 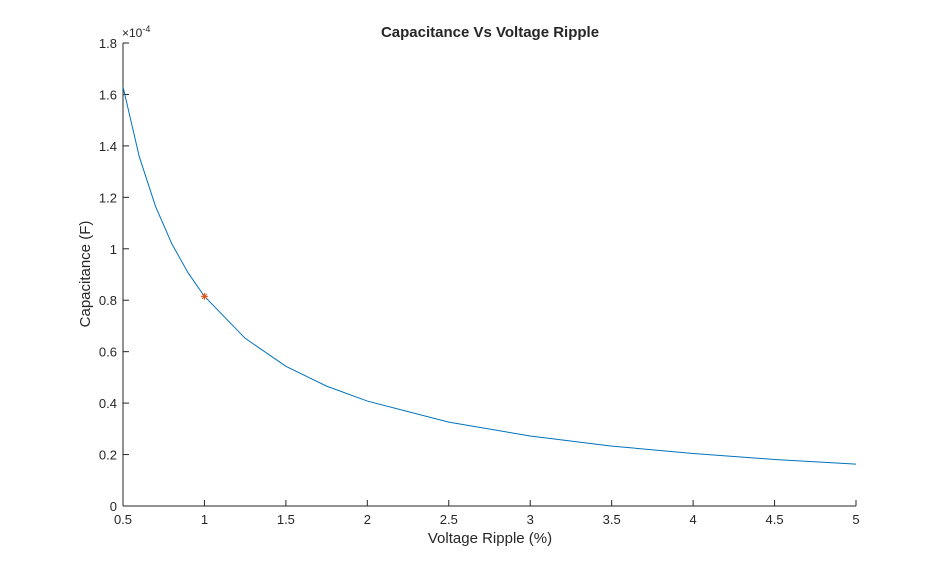 I want to click on y-tick-label: 0.2, so click(x=108, y=455).